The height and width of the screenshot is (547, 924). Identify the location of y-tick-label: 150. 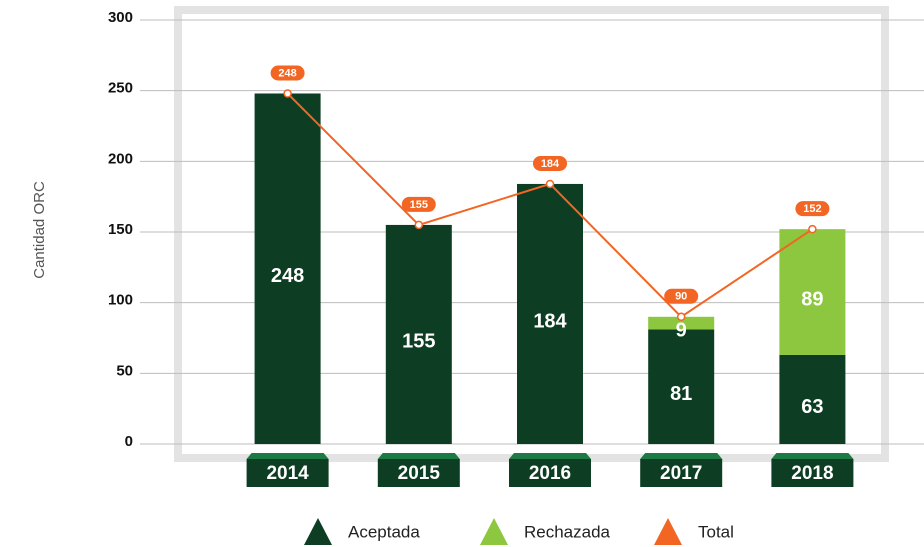
(120, 229).